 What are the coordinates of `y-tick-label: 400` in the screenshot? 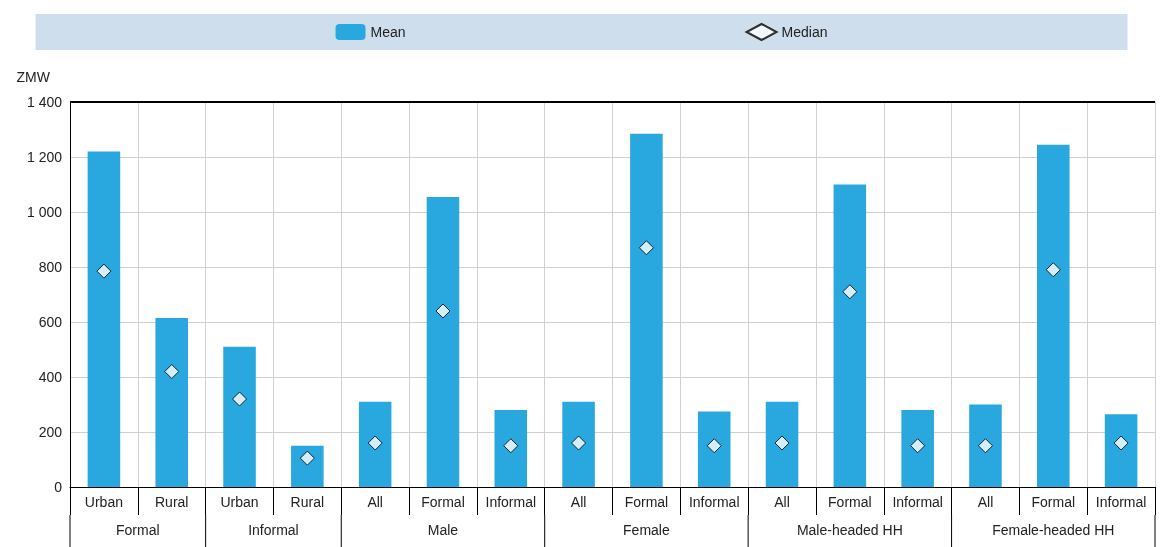 It's located at (50, 377).